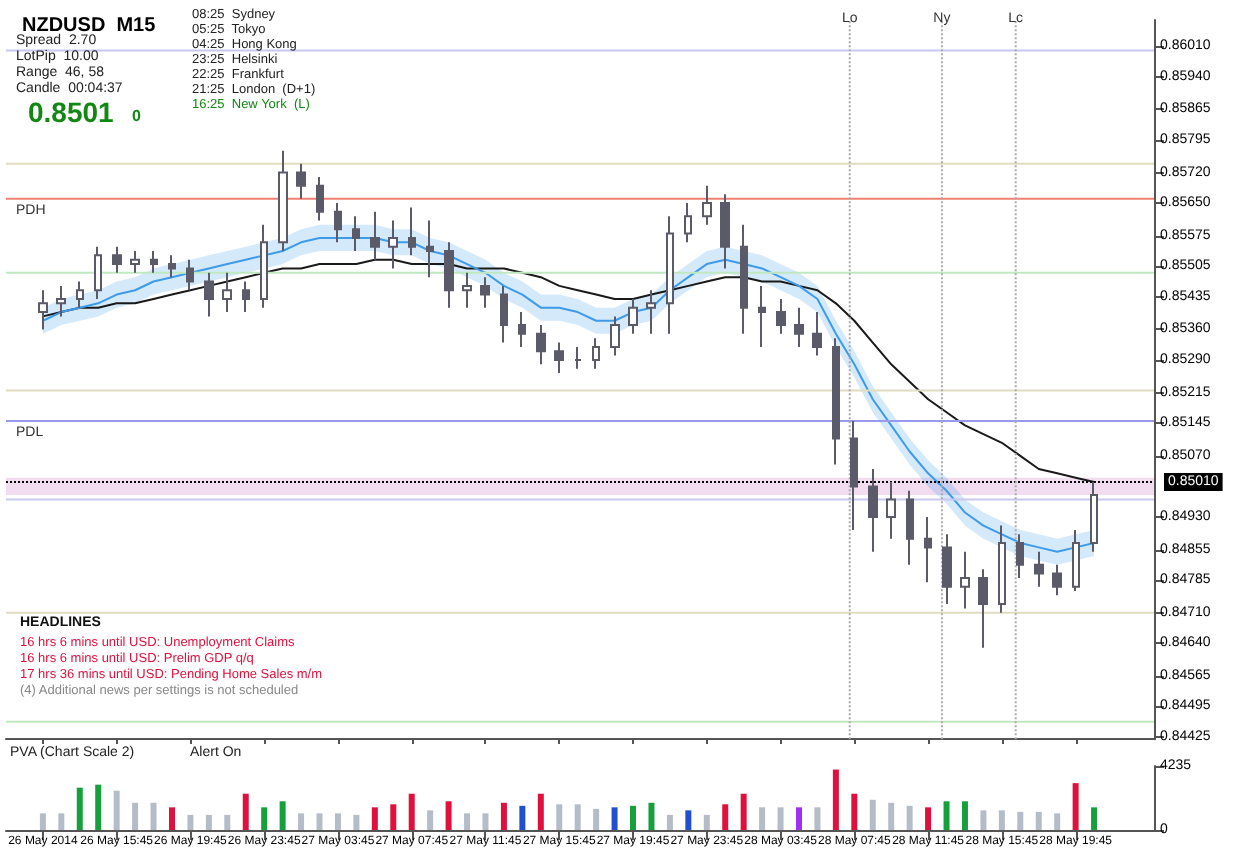  Describe the element at coordinates (89, 26) in the screenshot. I see `chart-title: NZDUSD M15` at that location.